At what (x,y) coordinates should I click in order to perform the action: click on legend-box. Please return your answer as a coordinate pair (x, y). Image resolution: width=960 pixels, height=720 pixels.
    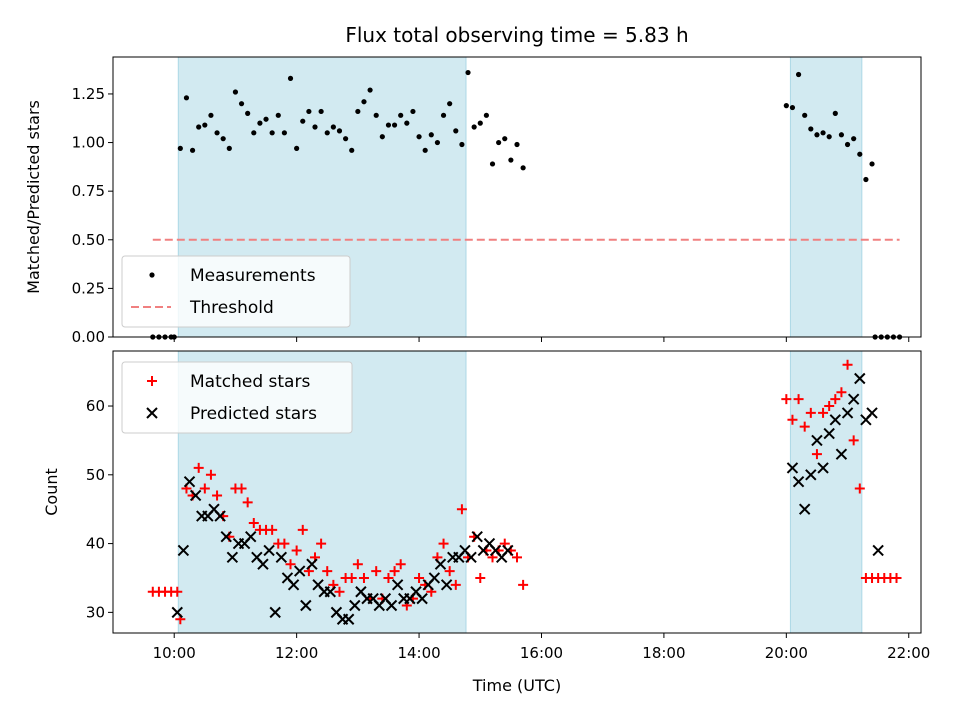
    Looking at the image, I should click on (237, 397).